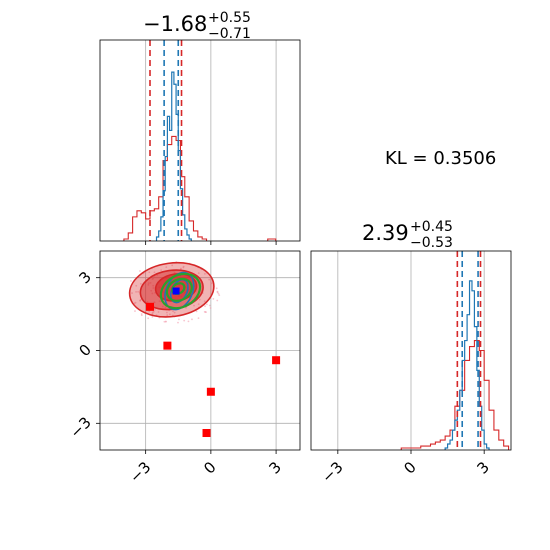  I want to click on param2-blue-histogram, so click(467, 365).